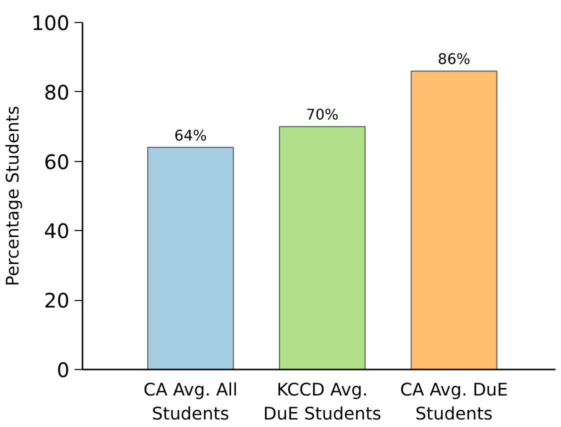 This screenshot has width=561, height=427. I want to click on y-axis-title: Percentage Students, so click(13, 196).